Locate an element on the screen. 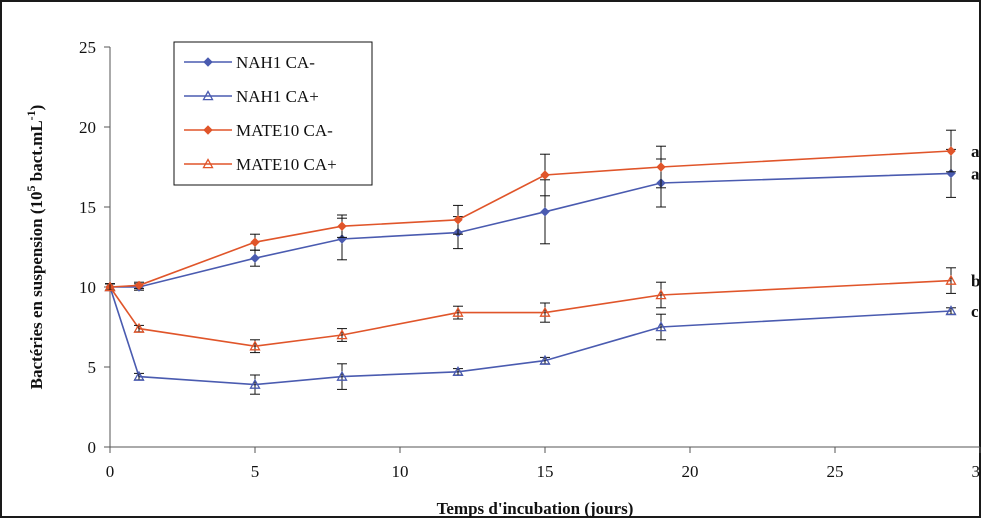  legend-label: MATE10 CA- is located at coordinates (284, 130).